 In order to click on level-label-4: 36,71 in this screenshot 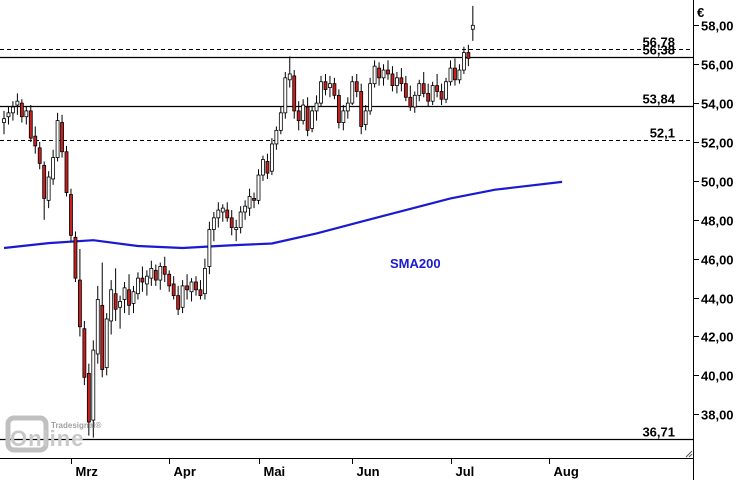, I will do `click(658, 432)`.